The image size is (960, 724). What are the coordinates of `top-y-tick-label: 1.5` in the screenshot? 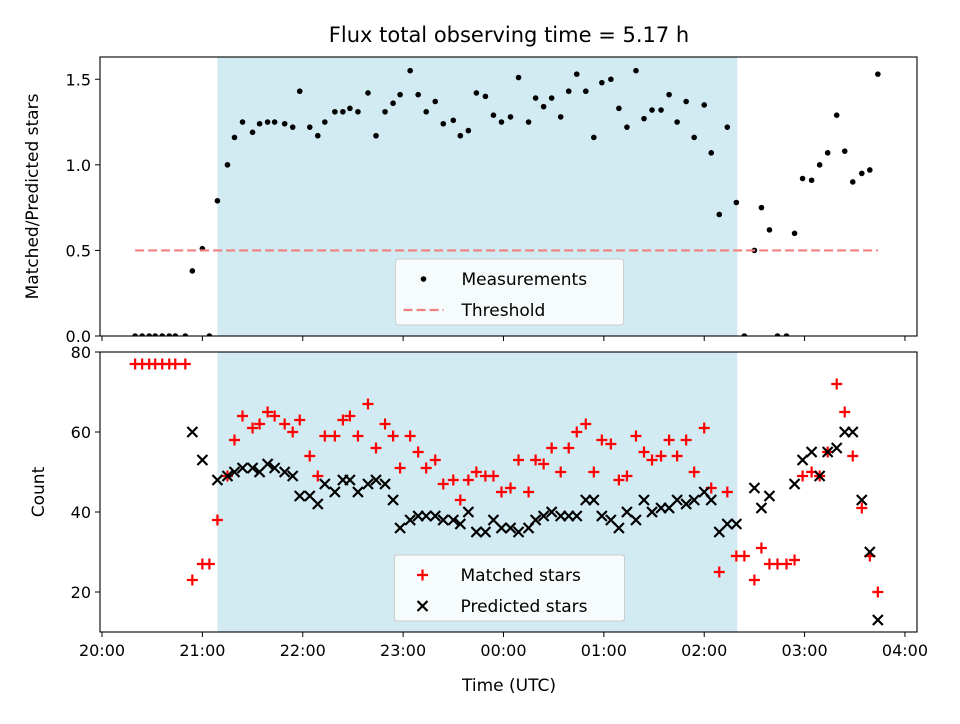 It's located at (78, 79).